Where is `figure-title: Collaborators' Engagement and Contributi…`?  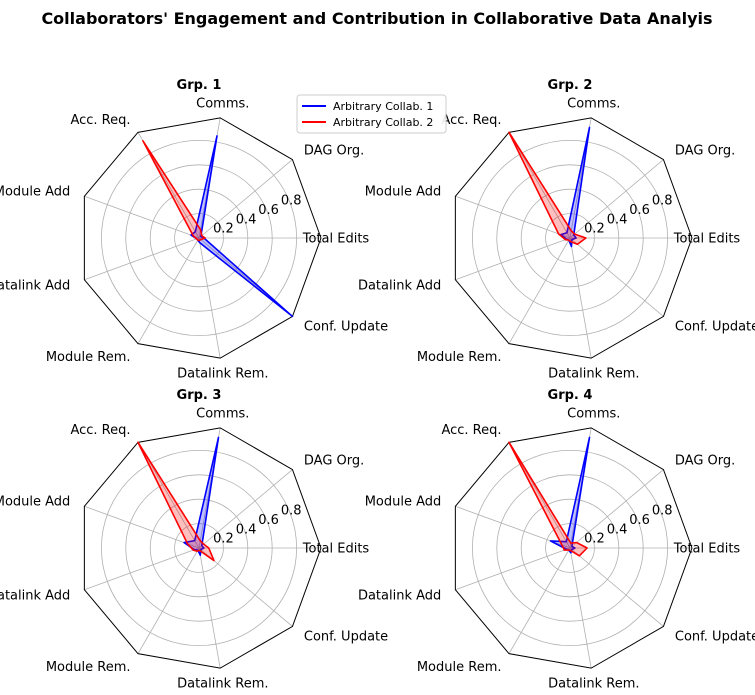 figure-title: Collaborators' Engagement and Contributi… is located at coordinates (376, 18).